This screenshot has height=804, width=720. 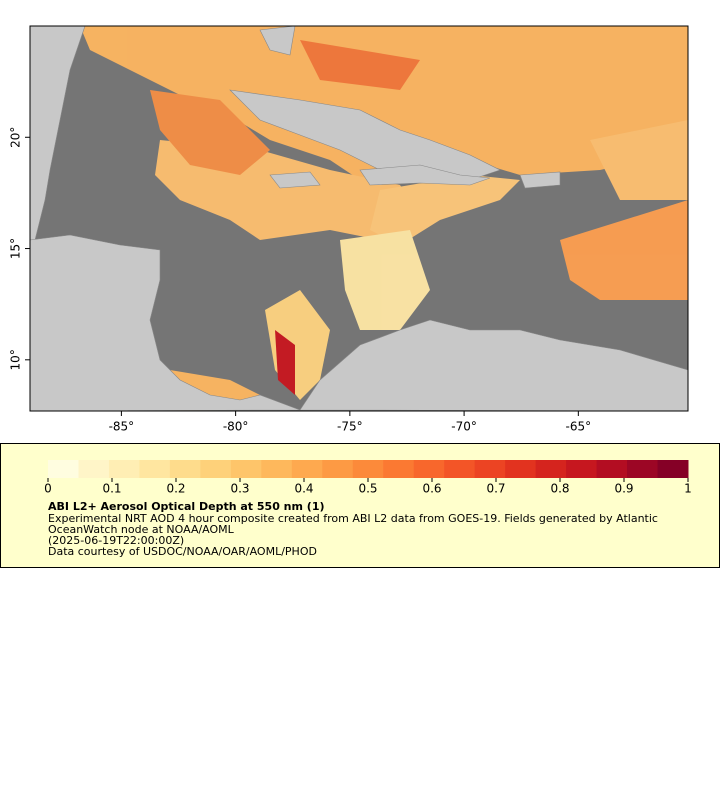 I want to click on colorbar: 0 0.1 0.2 0.3 0.4 0.5 0.6 0.7 0.8 0.9 1, so click(x=368, y=478).